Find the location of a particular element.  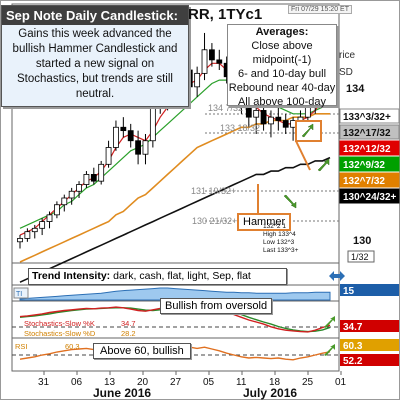

ti-label-box is located at coordinates (21, 293).